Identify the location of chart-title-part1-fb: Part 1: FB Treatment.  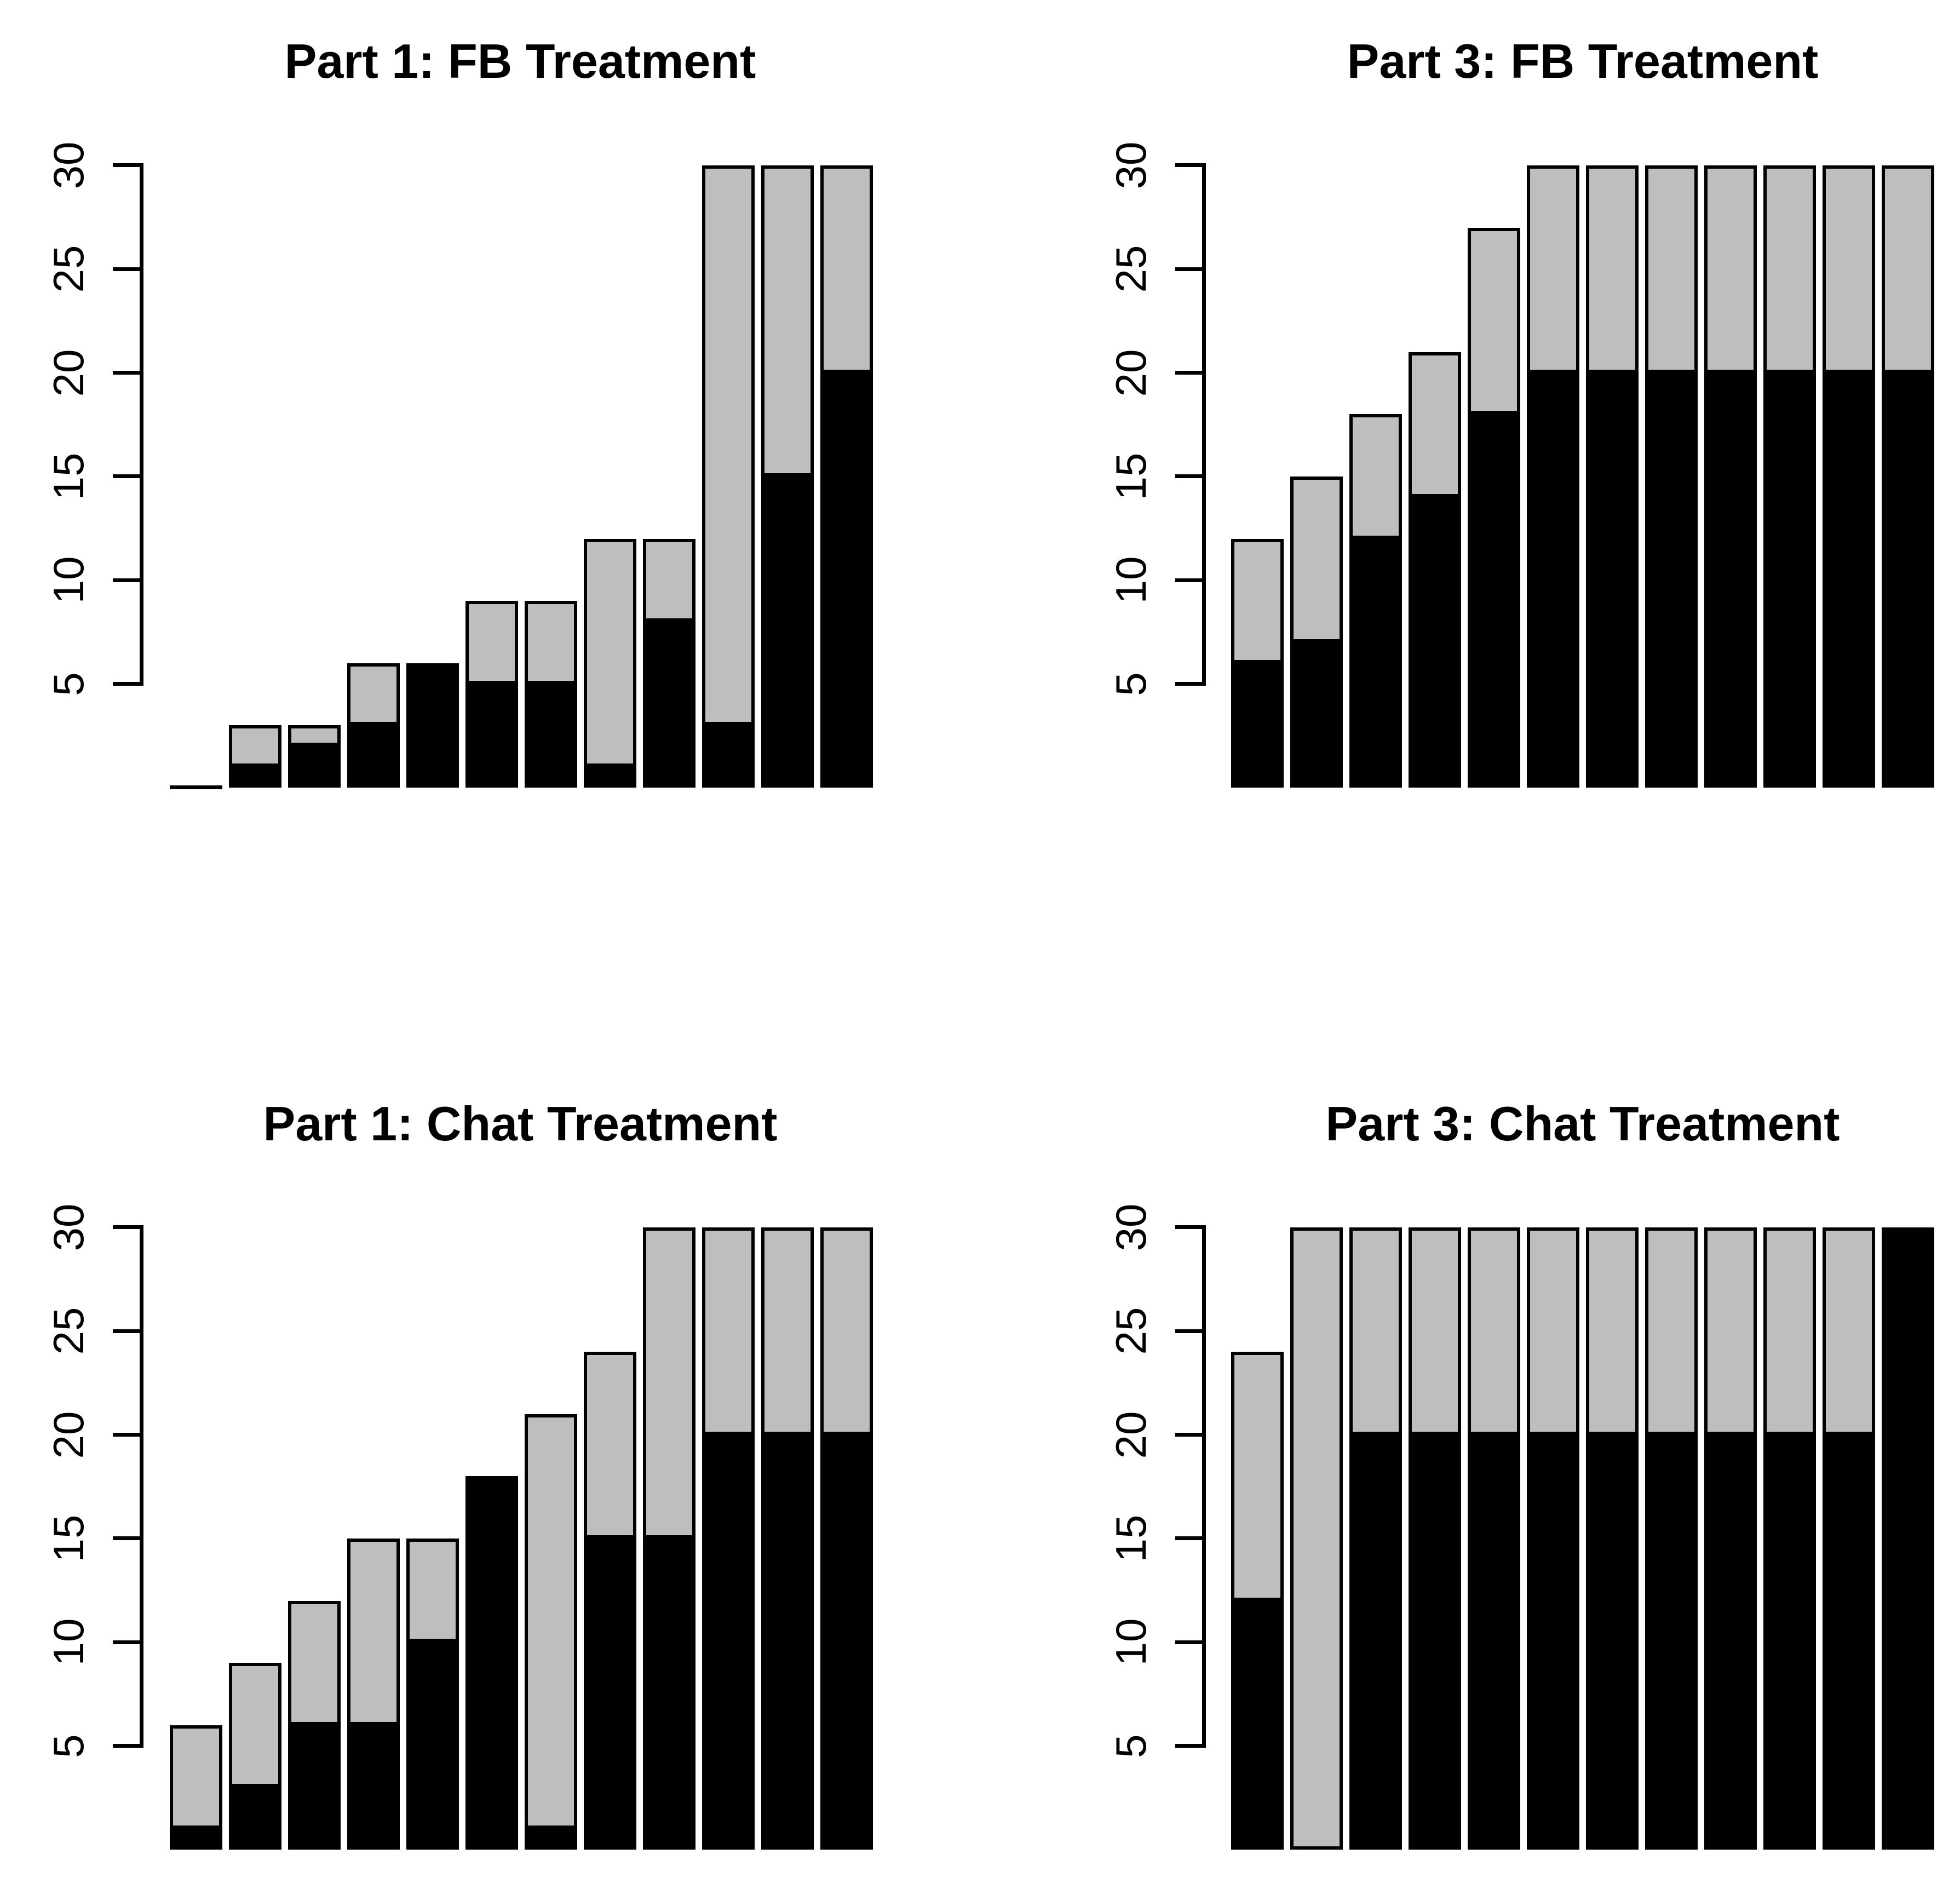
(520, 61).